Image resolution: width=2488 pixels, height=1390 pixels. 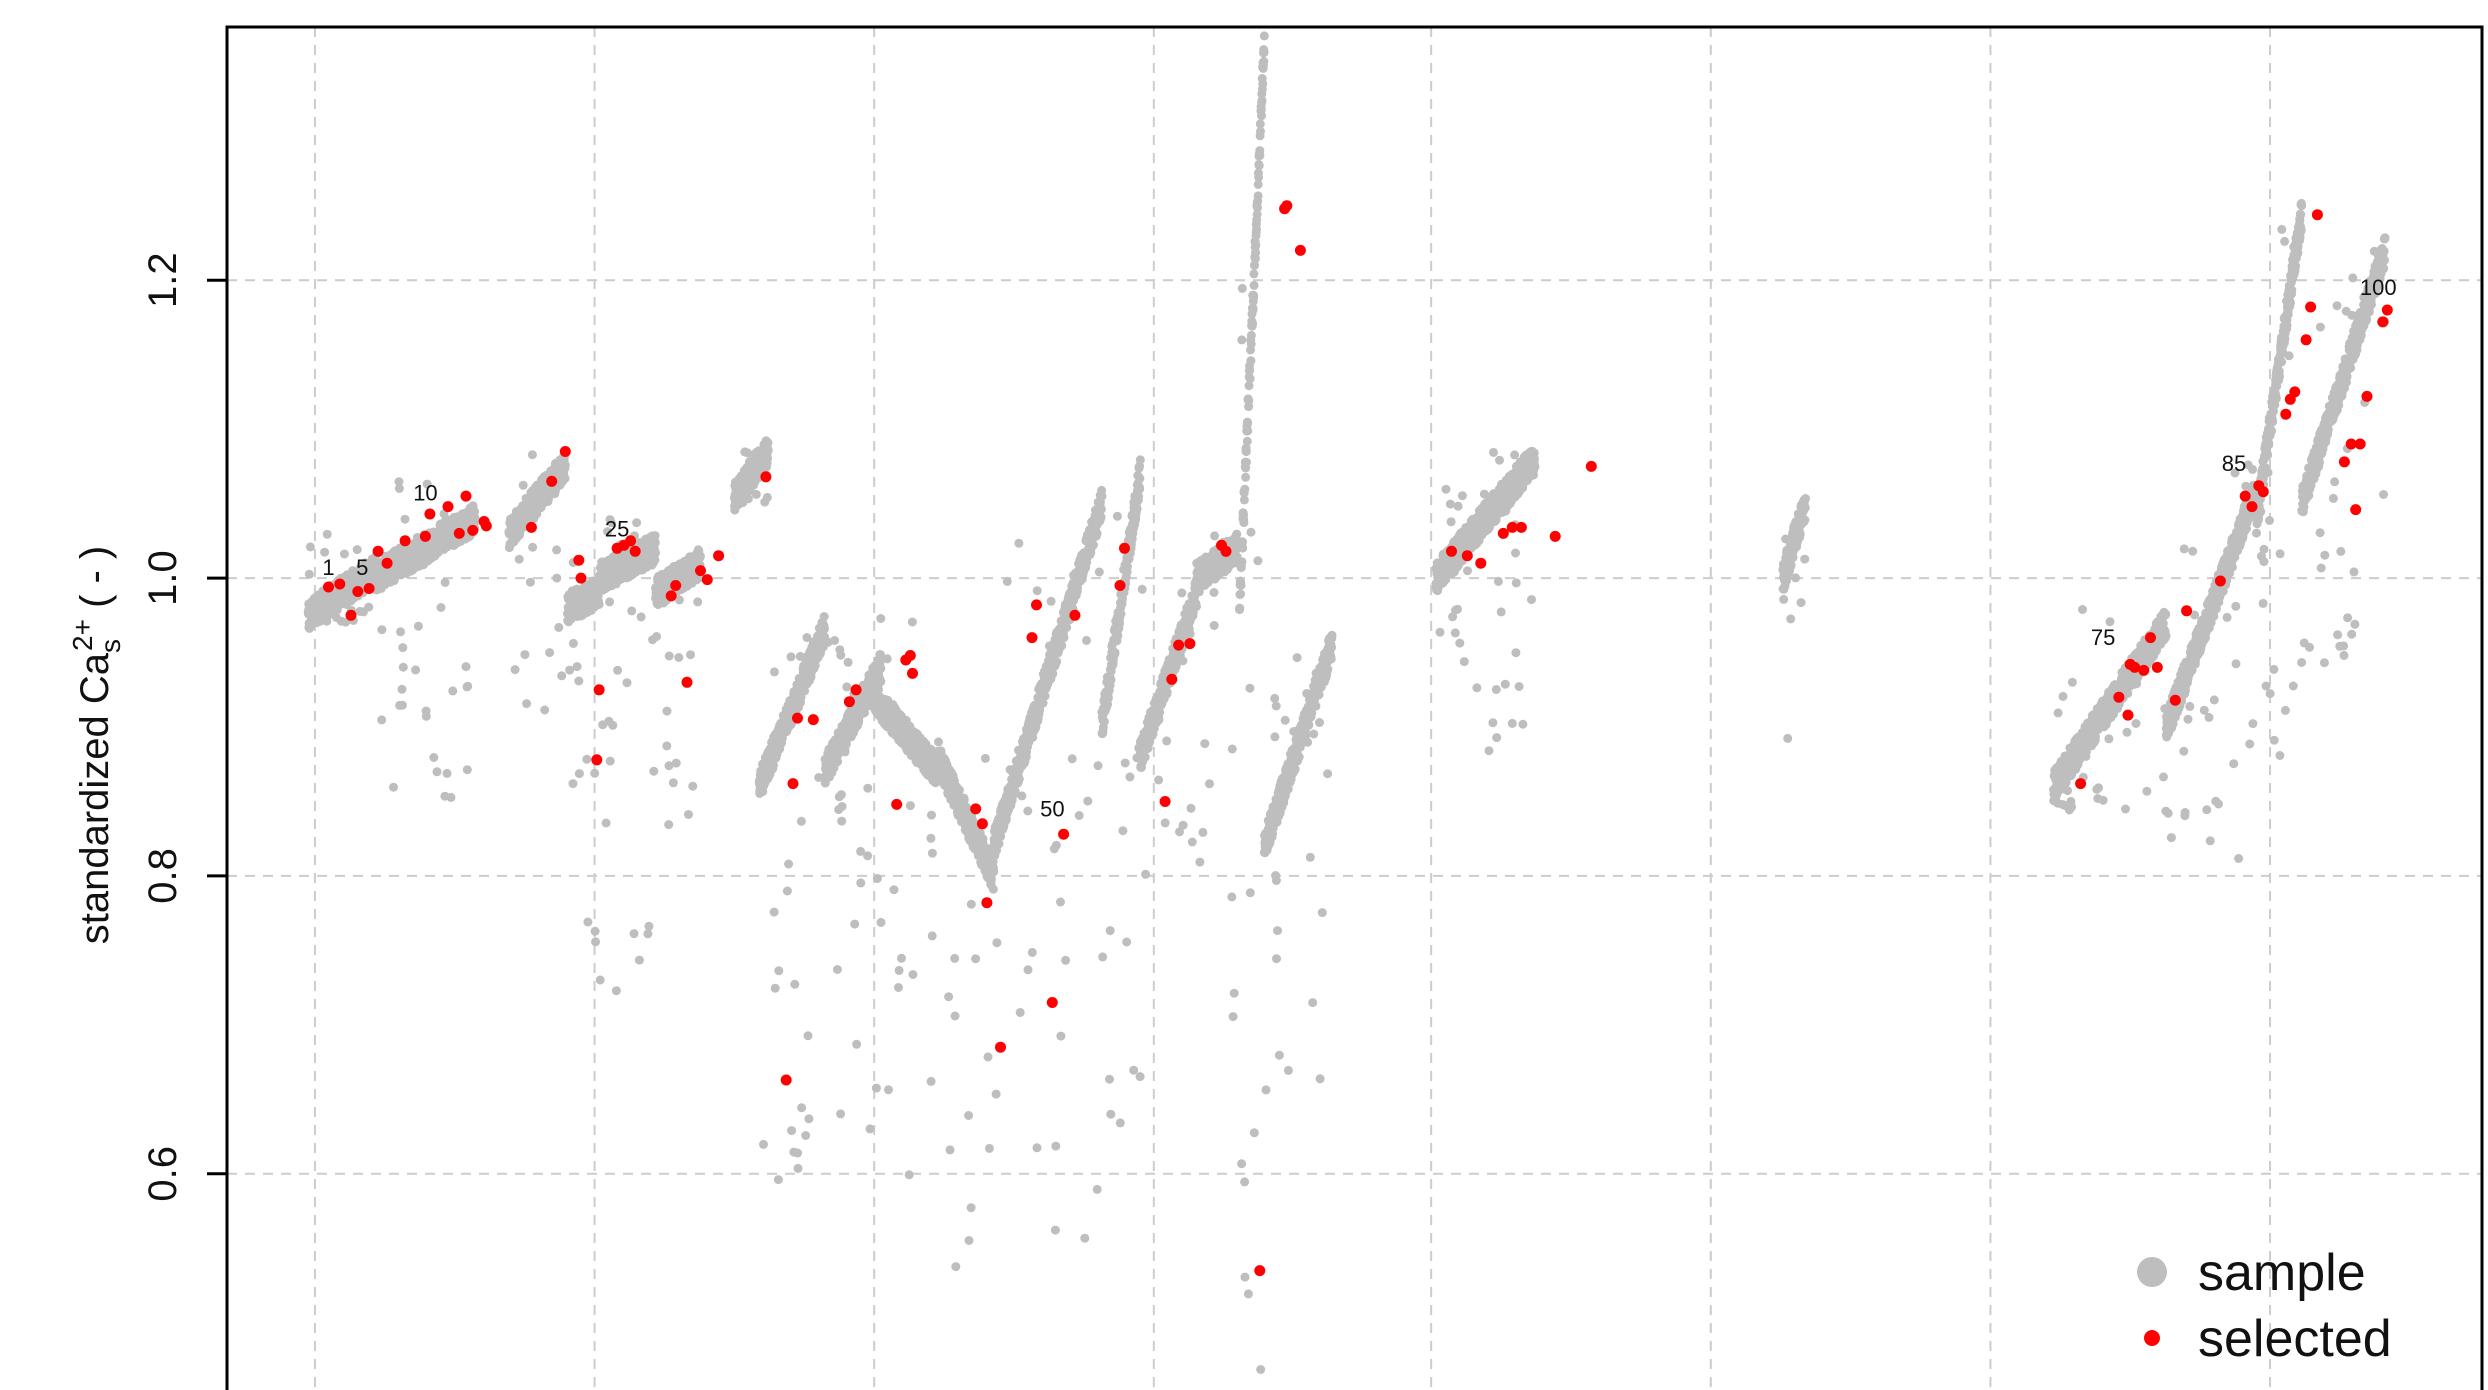 What do you see at coordinates (537, 582) in the screenshot?
I see `sample-segment` at bounding box center [537, 582].